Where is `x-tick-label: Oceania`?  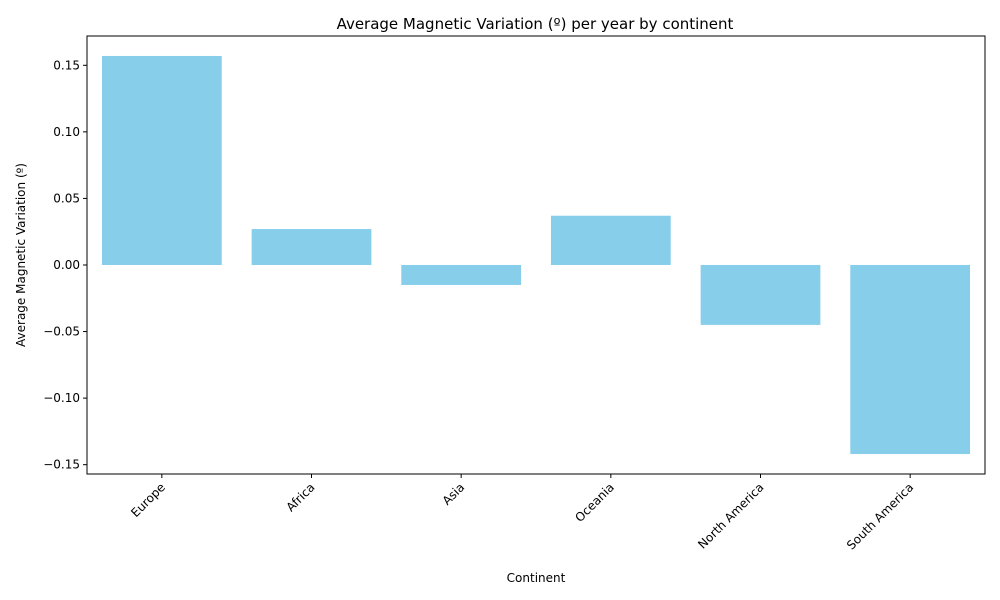
x-tick-label: Oceania is located at coordinates (594, 502).